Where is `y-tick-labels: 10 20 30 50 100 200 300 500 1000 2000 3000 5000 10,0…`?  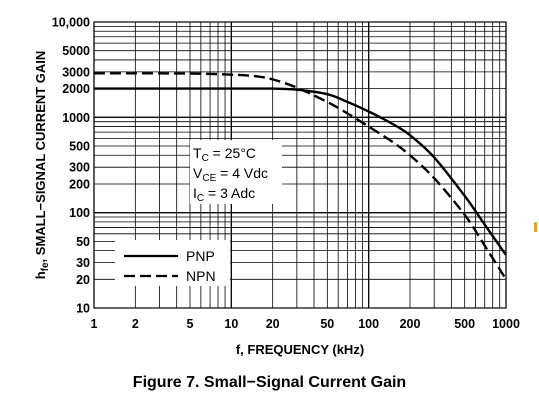 y-tick-labels: 10 20 30 50 100 200 300 500 1000 2000 3000 5000 10,0… is located at coordinates (71, 166).